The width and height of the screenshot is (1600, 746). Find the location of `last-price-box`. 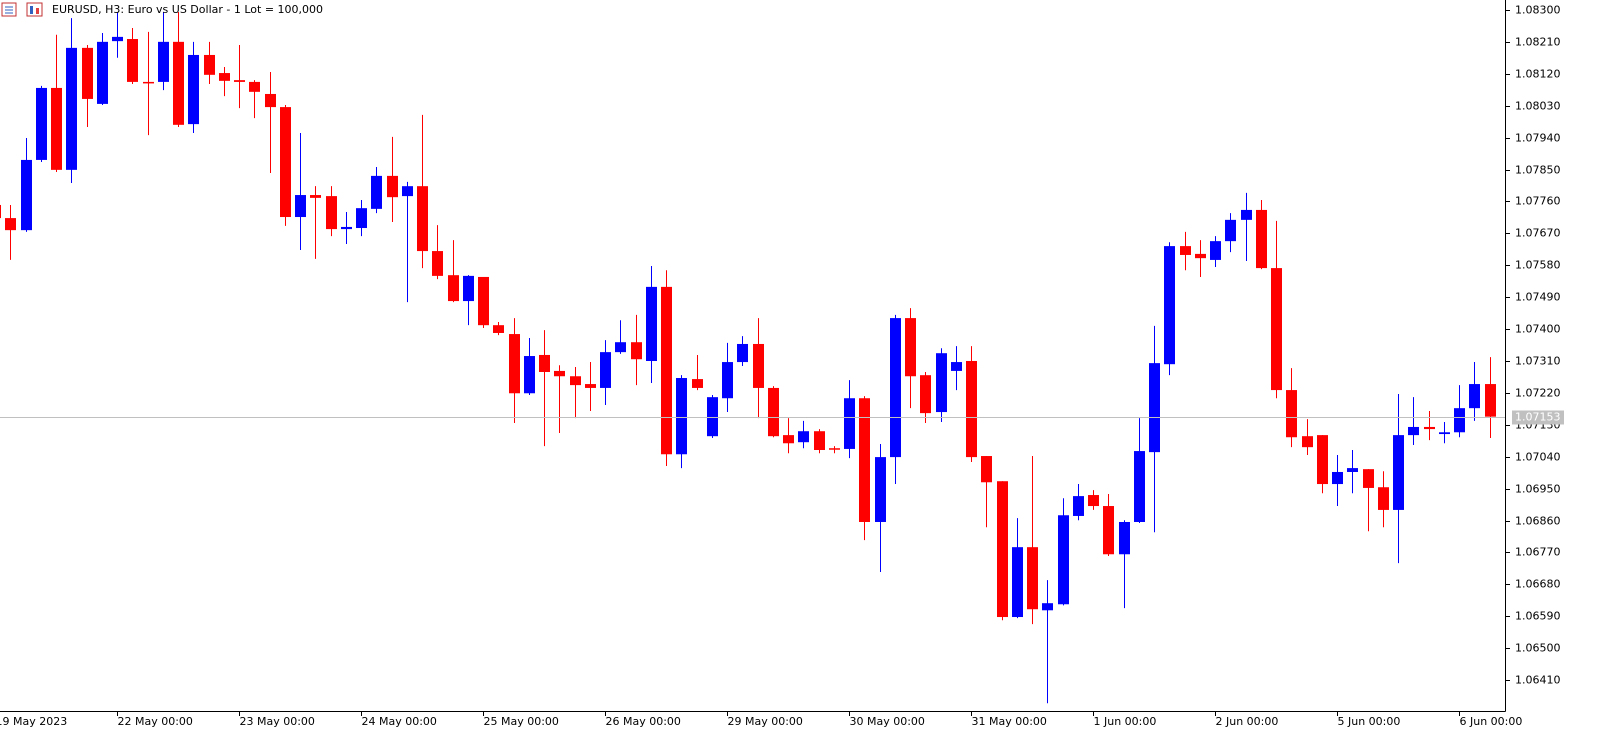

last-price-box is located at coordinates (1538, 417).